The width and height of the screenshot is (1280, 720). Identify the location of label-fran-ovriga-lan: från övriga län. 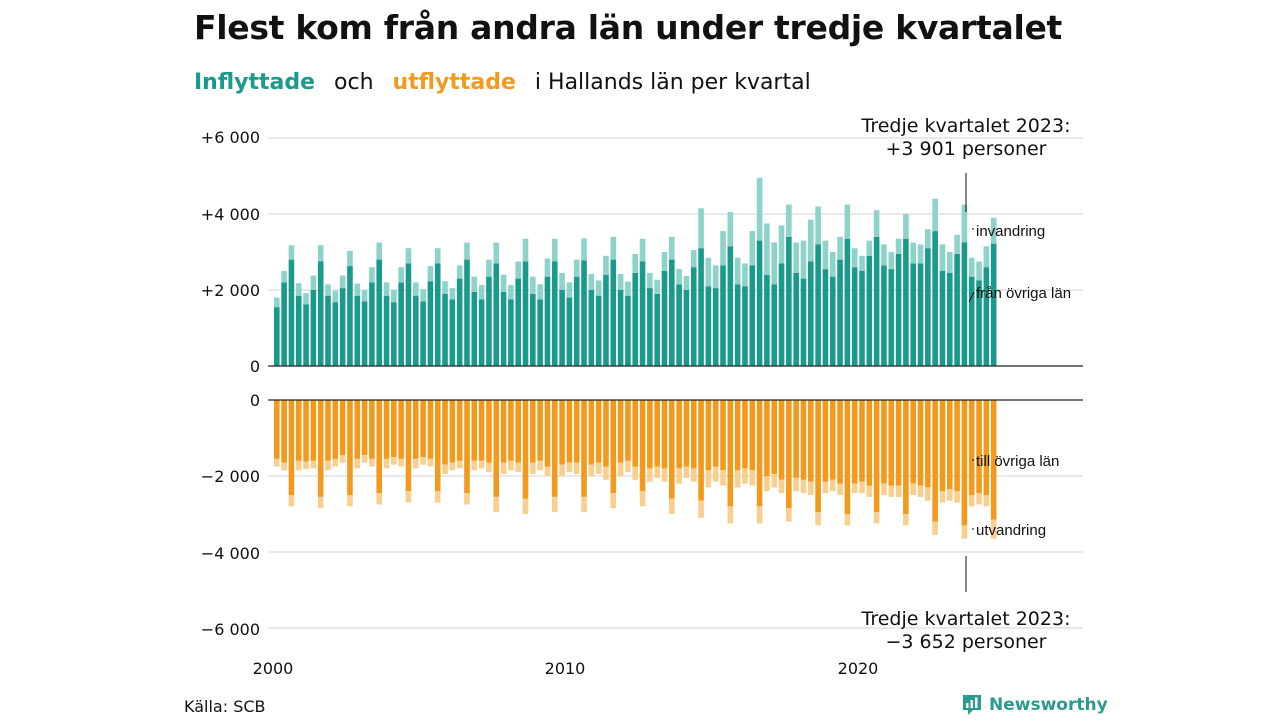
(1023, 293).